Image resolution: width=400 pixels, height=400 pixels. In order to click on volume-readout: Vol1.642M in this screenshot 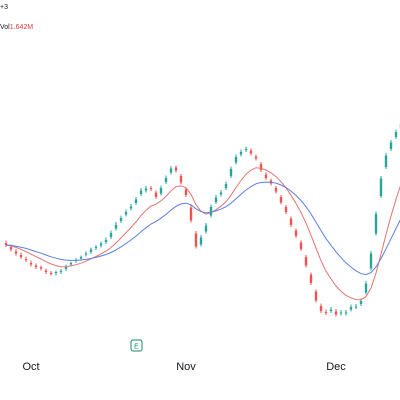, I will do `click(16, 27)`.